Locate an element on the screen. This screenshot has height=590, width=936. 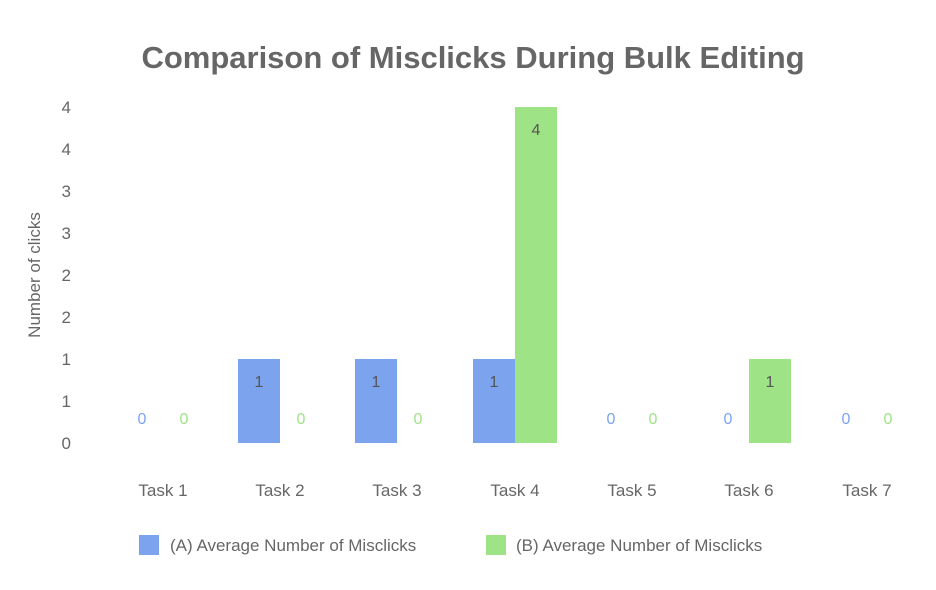
y-axis-ticks: 0 1 1 2 2 3 3 4 4 is located at coordinates (66, 275).